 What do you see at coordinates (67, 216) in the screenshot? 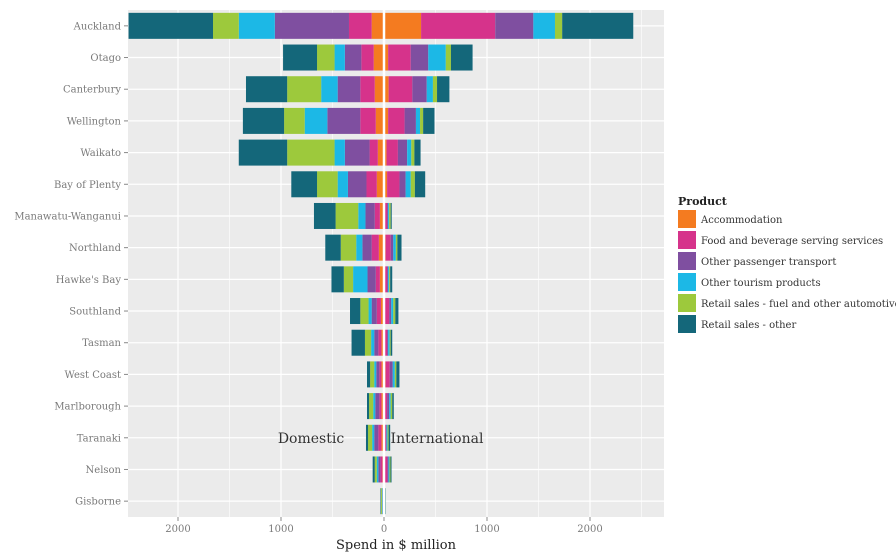
I see `y-tick-label: Manawatu-Wanganui` at bounding box center [67, 216].